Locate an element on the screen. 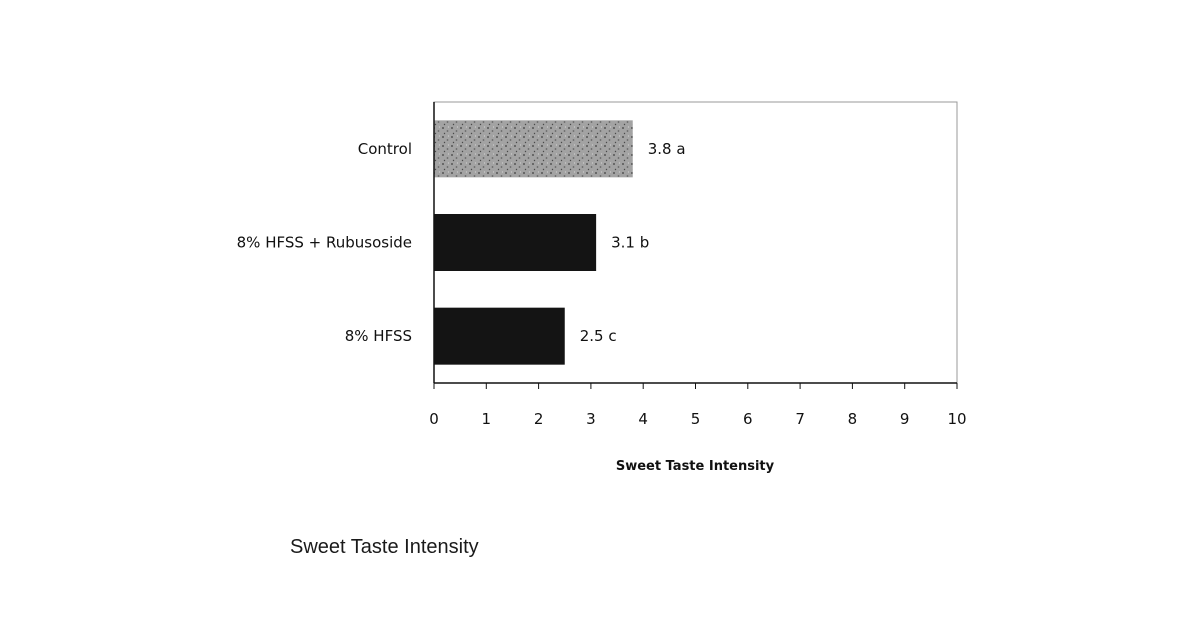  category-label: 8% HFSS is located at coordinates (378, 336).